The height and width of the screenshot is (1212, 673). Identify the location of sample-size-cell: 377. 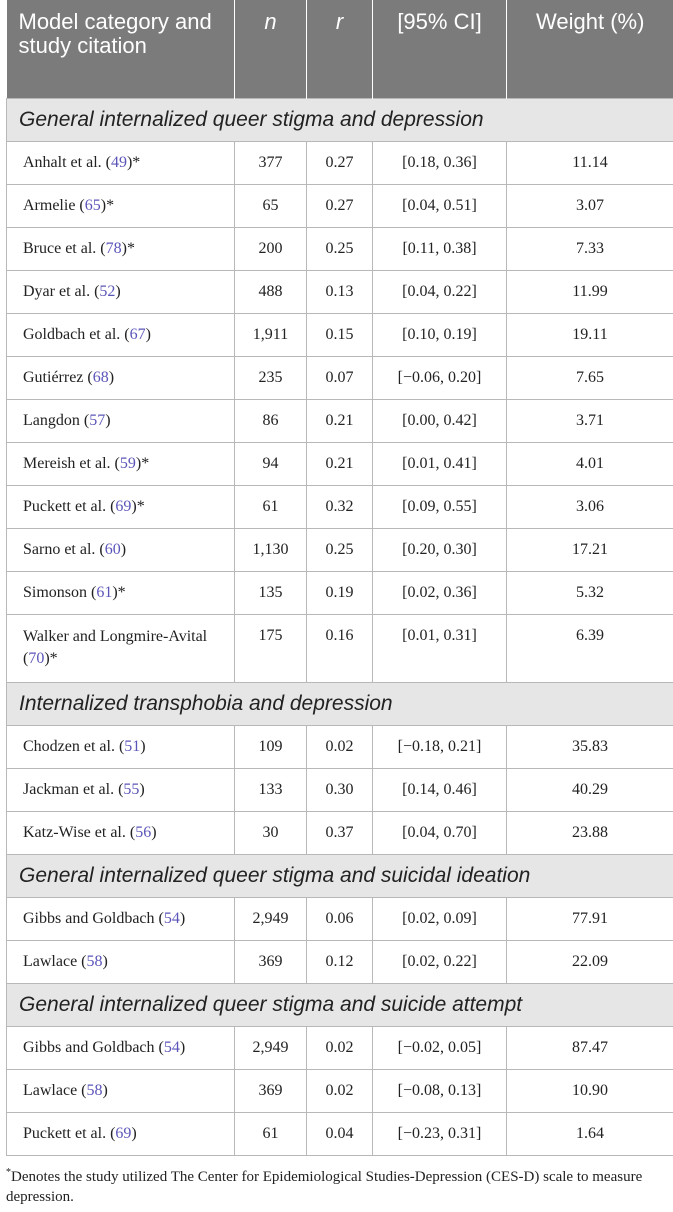
(270, 162).